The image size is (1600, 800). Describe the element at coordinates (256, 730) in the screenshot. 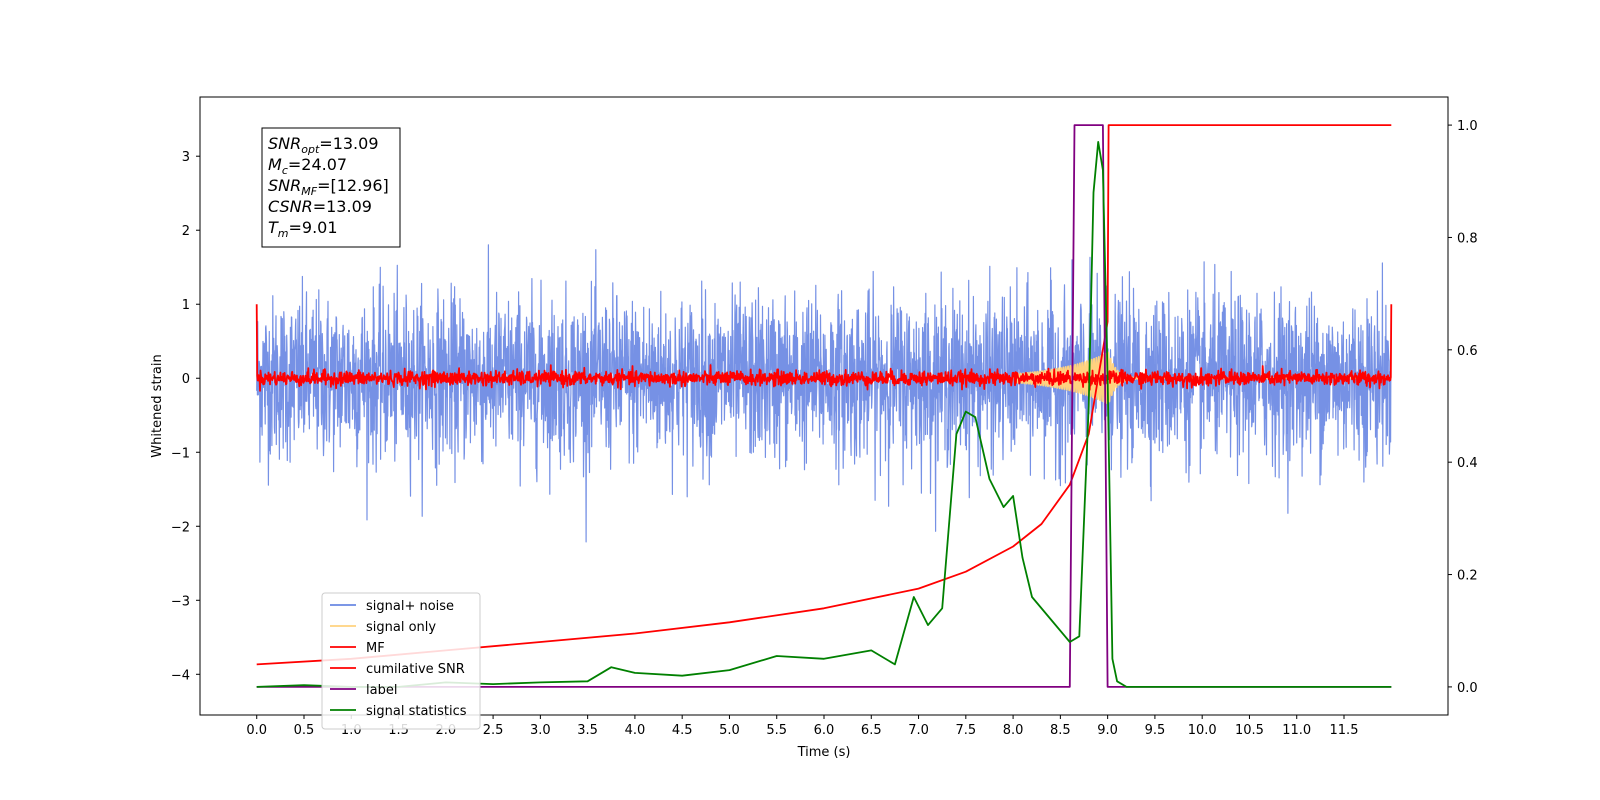

I see `x-tick-label: 0.0` at that location.